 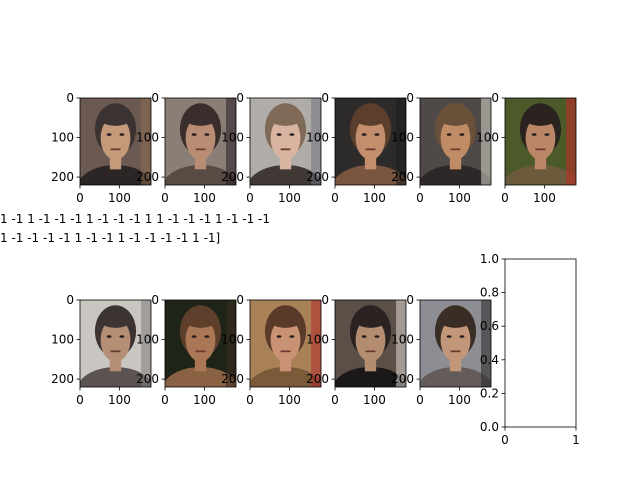 I want to click on empty-axes-panel: 0.0 0.2 0.4 0.6 0.8 1.0 0 1, so click(x=530, y=349).